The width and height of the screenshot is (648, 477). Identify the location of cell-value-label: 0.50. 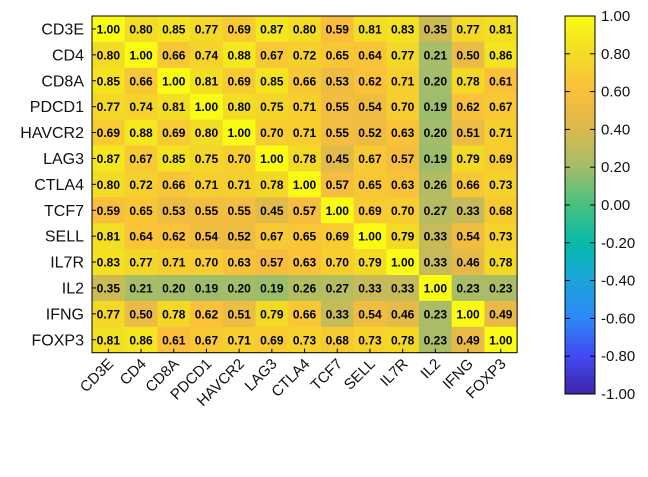
(468, 55).